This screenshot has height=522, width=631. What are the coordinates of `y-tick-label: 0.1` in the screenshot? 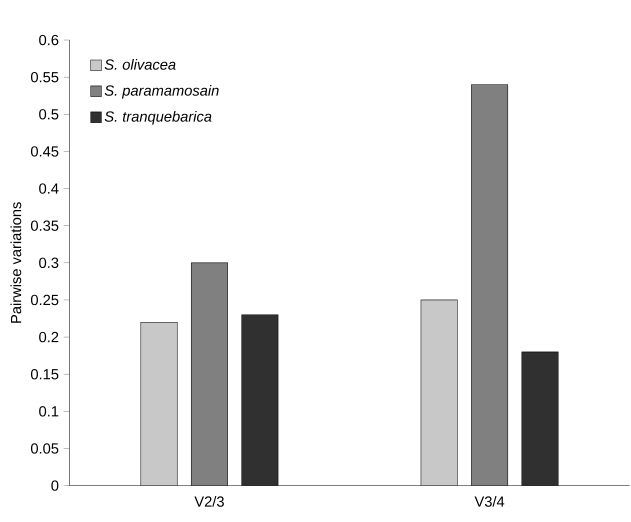 It's located at (48, 411).